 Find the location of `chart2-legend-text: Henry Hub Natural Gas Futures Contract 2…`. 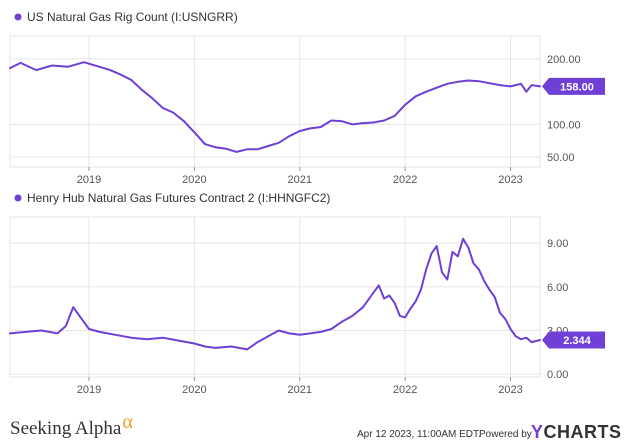

chart2-legend-text: Henry Hub Natural Gas Futures Contract 2… is located at coordinates (178, 198).